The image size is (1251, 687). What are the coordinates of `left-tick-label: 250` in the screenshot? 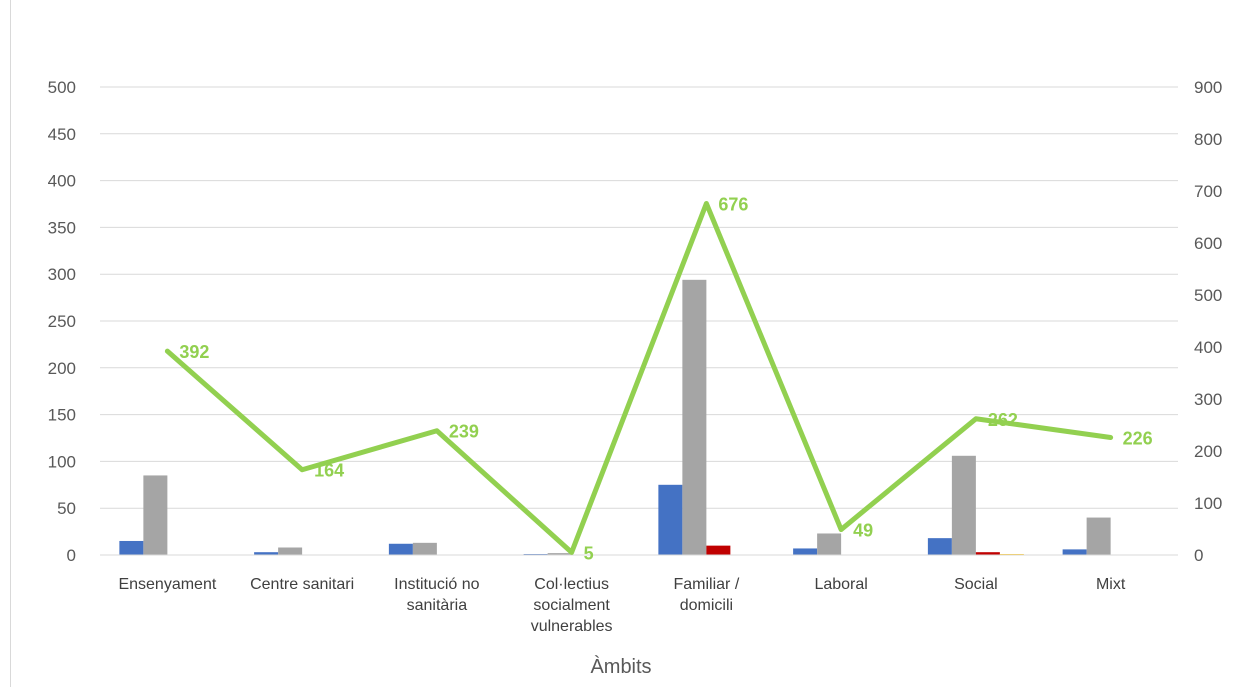 It's located at (62, 321).